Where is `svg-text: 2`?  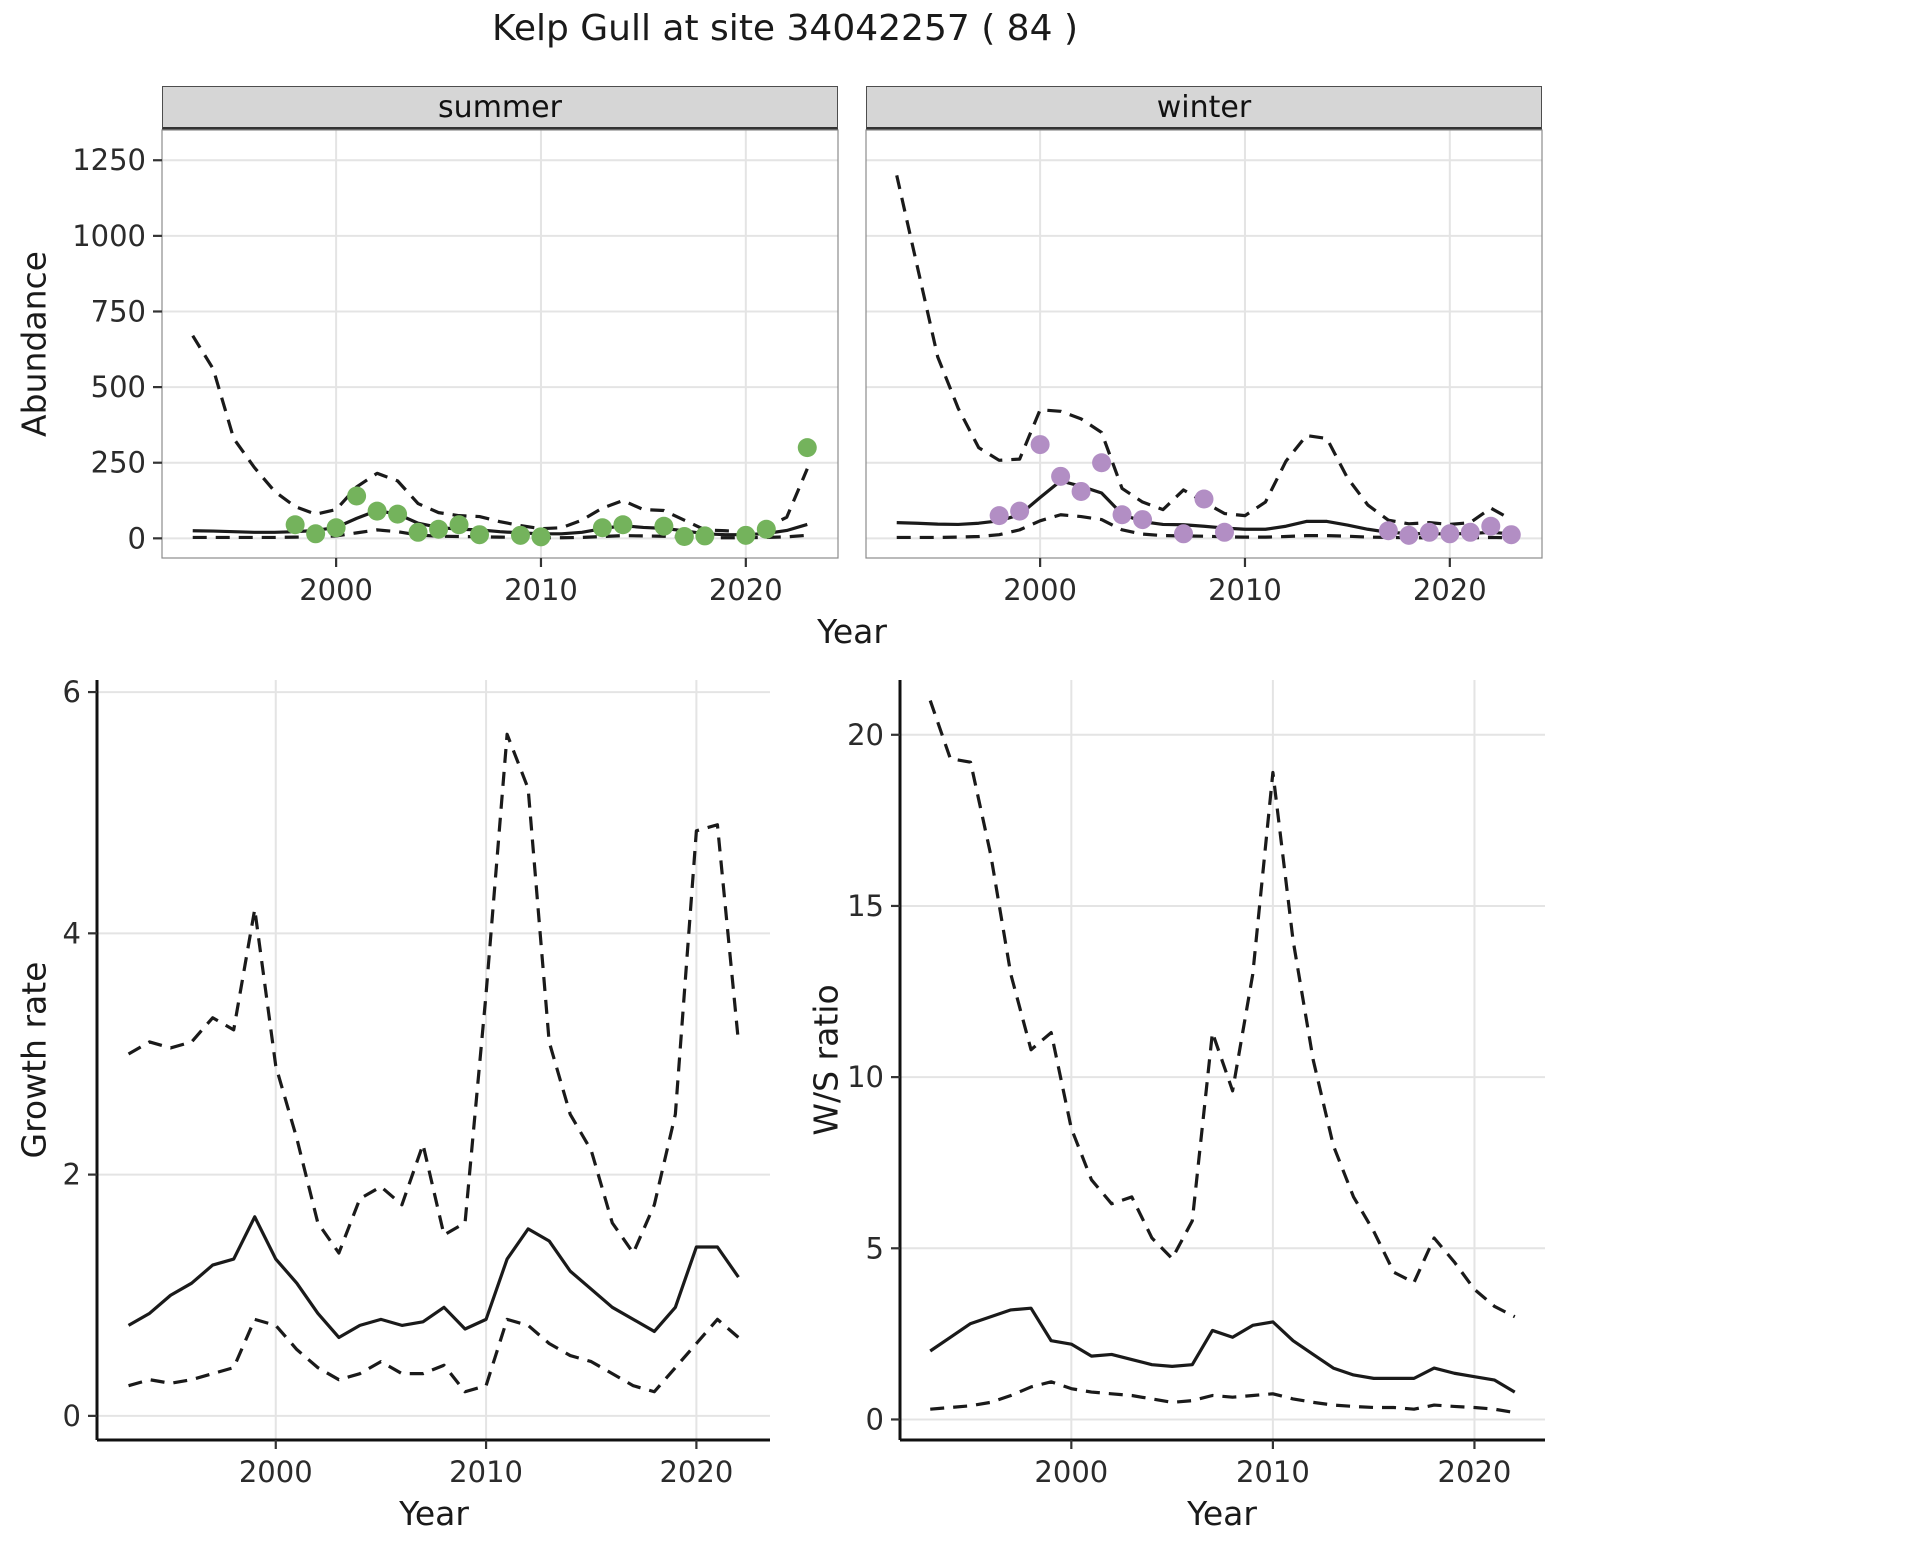 svg-text: 2 is located at coordinates (72, 1175).